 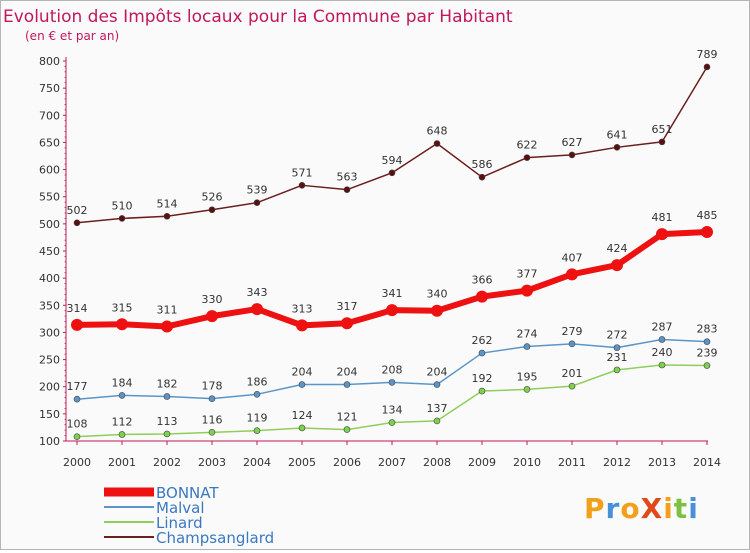 What do you see at coordinates (572, 142) in the screenshot?
I see `data-label: 627` at bounding box center [572, 142].